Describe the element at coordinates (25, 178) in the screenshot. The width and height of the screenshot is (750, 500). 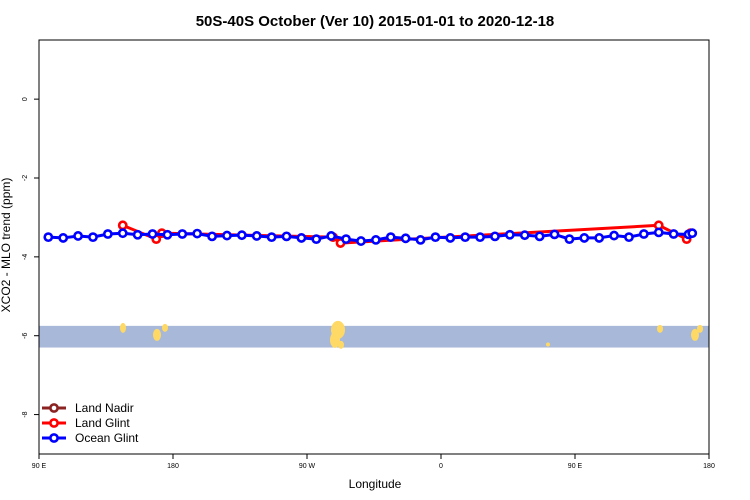
I see `y-tick-label: -2` at that location.